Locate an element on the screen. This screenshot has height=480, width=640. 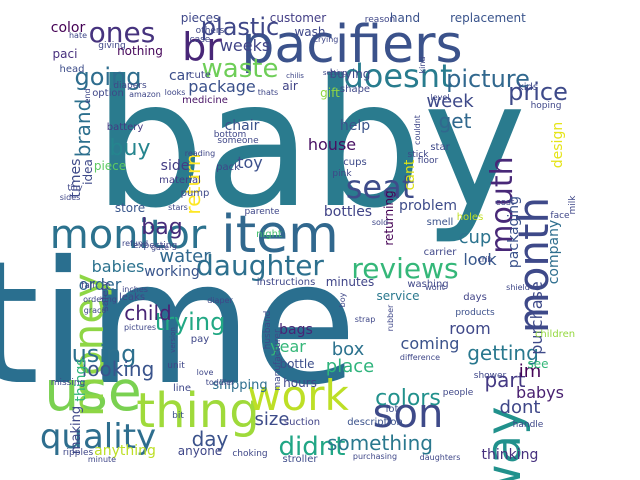
word-money: money is located at coordinates (88, 345).